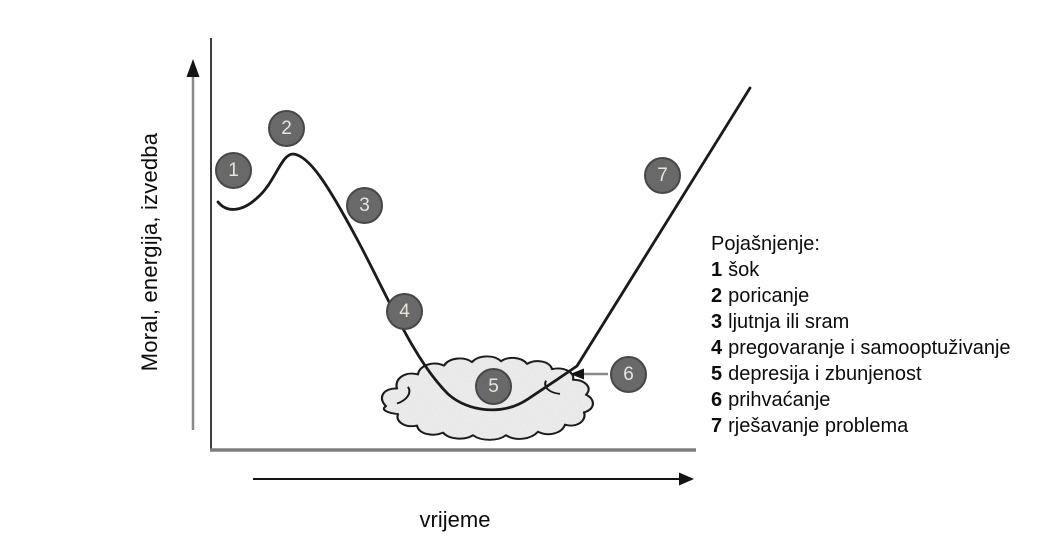 The height and width of the screenshot is (550, 1048). Describe the element at coordinates (744, 270) in the screenshot. I see `legend-item-label: šok` at that location.